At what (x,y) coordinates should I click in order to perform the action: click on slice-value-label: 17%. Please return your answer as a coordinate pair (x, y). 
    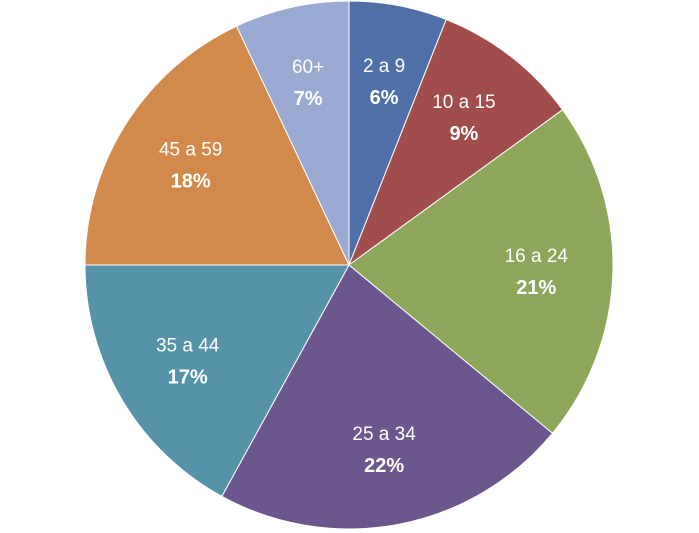
    Looking at the image, I should click on (188, 377).